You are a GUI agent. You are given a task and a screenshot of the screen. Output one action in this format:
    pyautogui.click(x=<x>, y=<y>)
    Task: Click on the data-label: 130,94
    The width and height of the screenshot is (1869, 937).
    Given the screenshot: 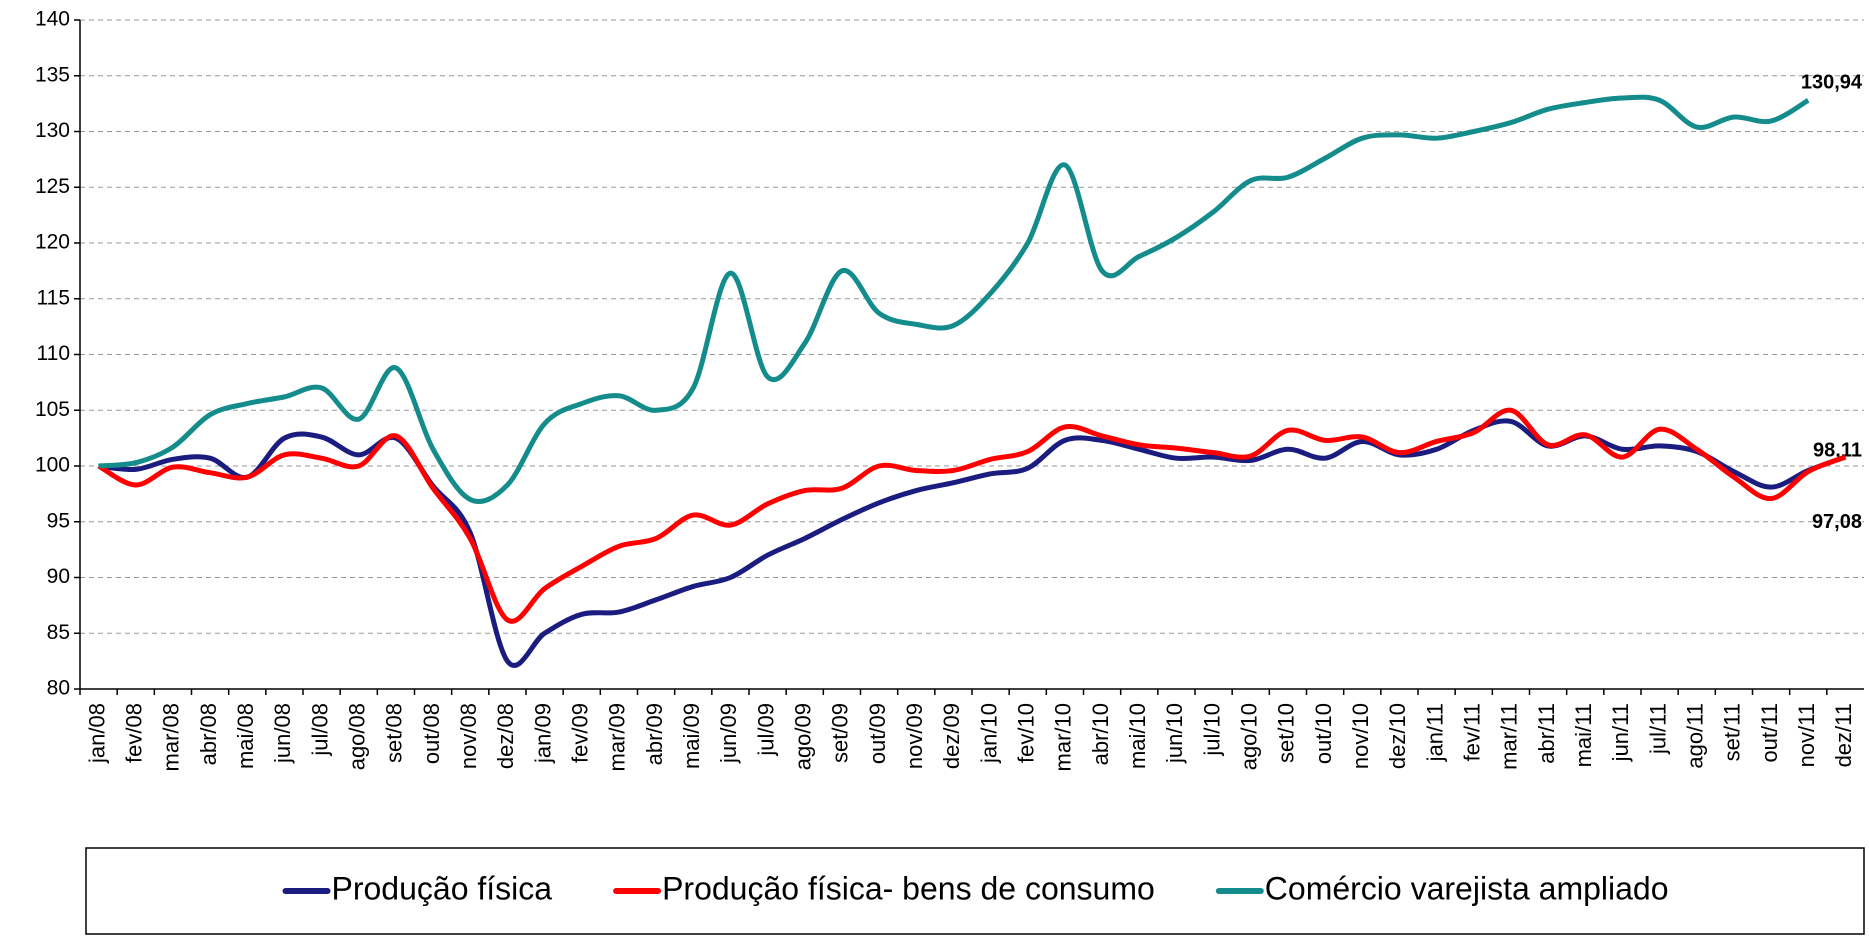 What is the action you would take?
    pyautogui.click(x=1832, y=82)
    